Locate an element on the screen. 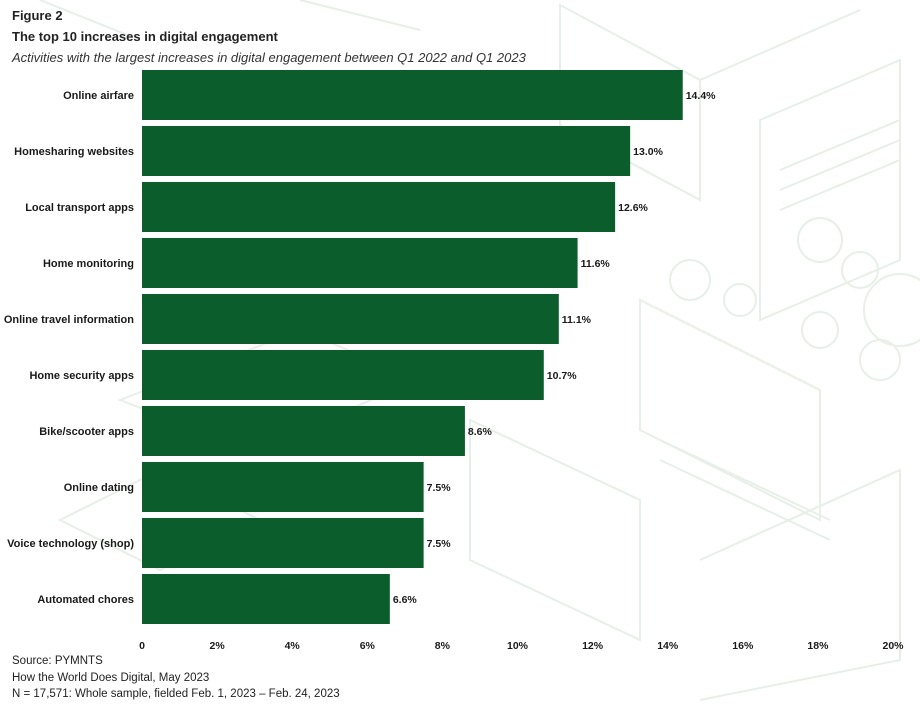  x-tick-label: 2% is located at coordinates (218, 646).